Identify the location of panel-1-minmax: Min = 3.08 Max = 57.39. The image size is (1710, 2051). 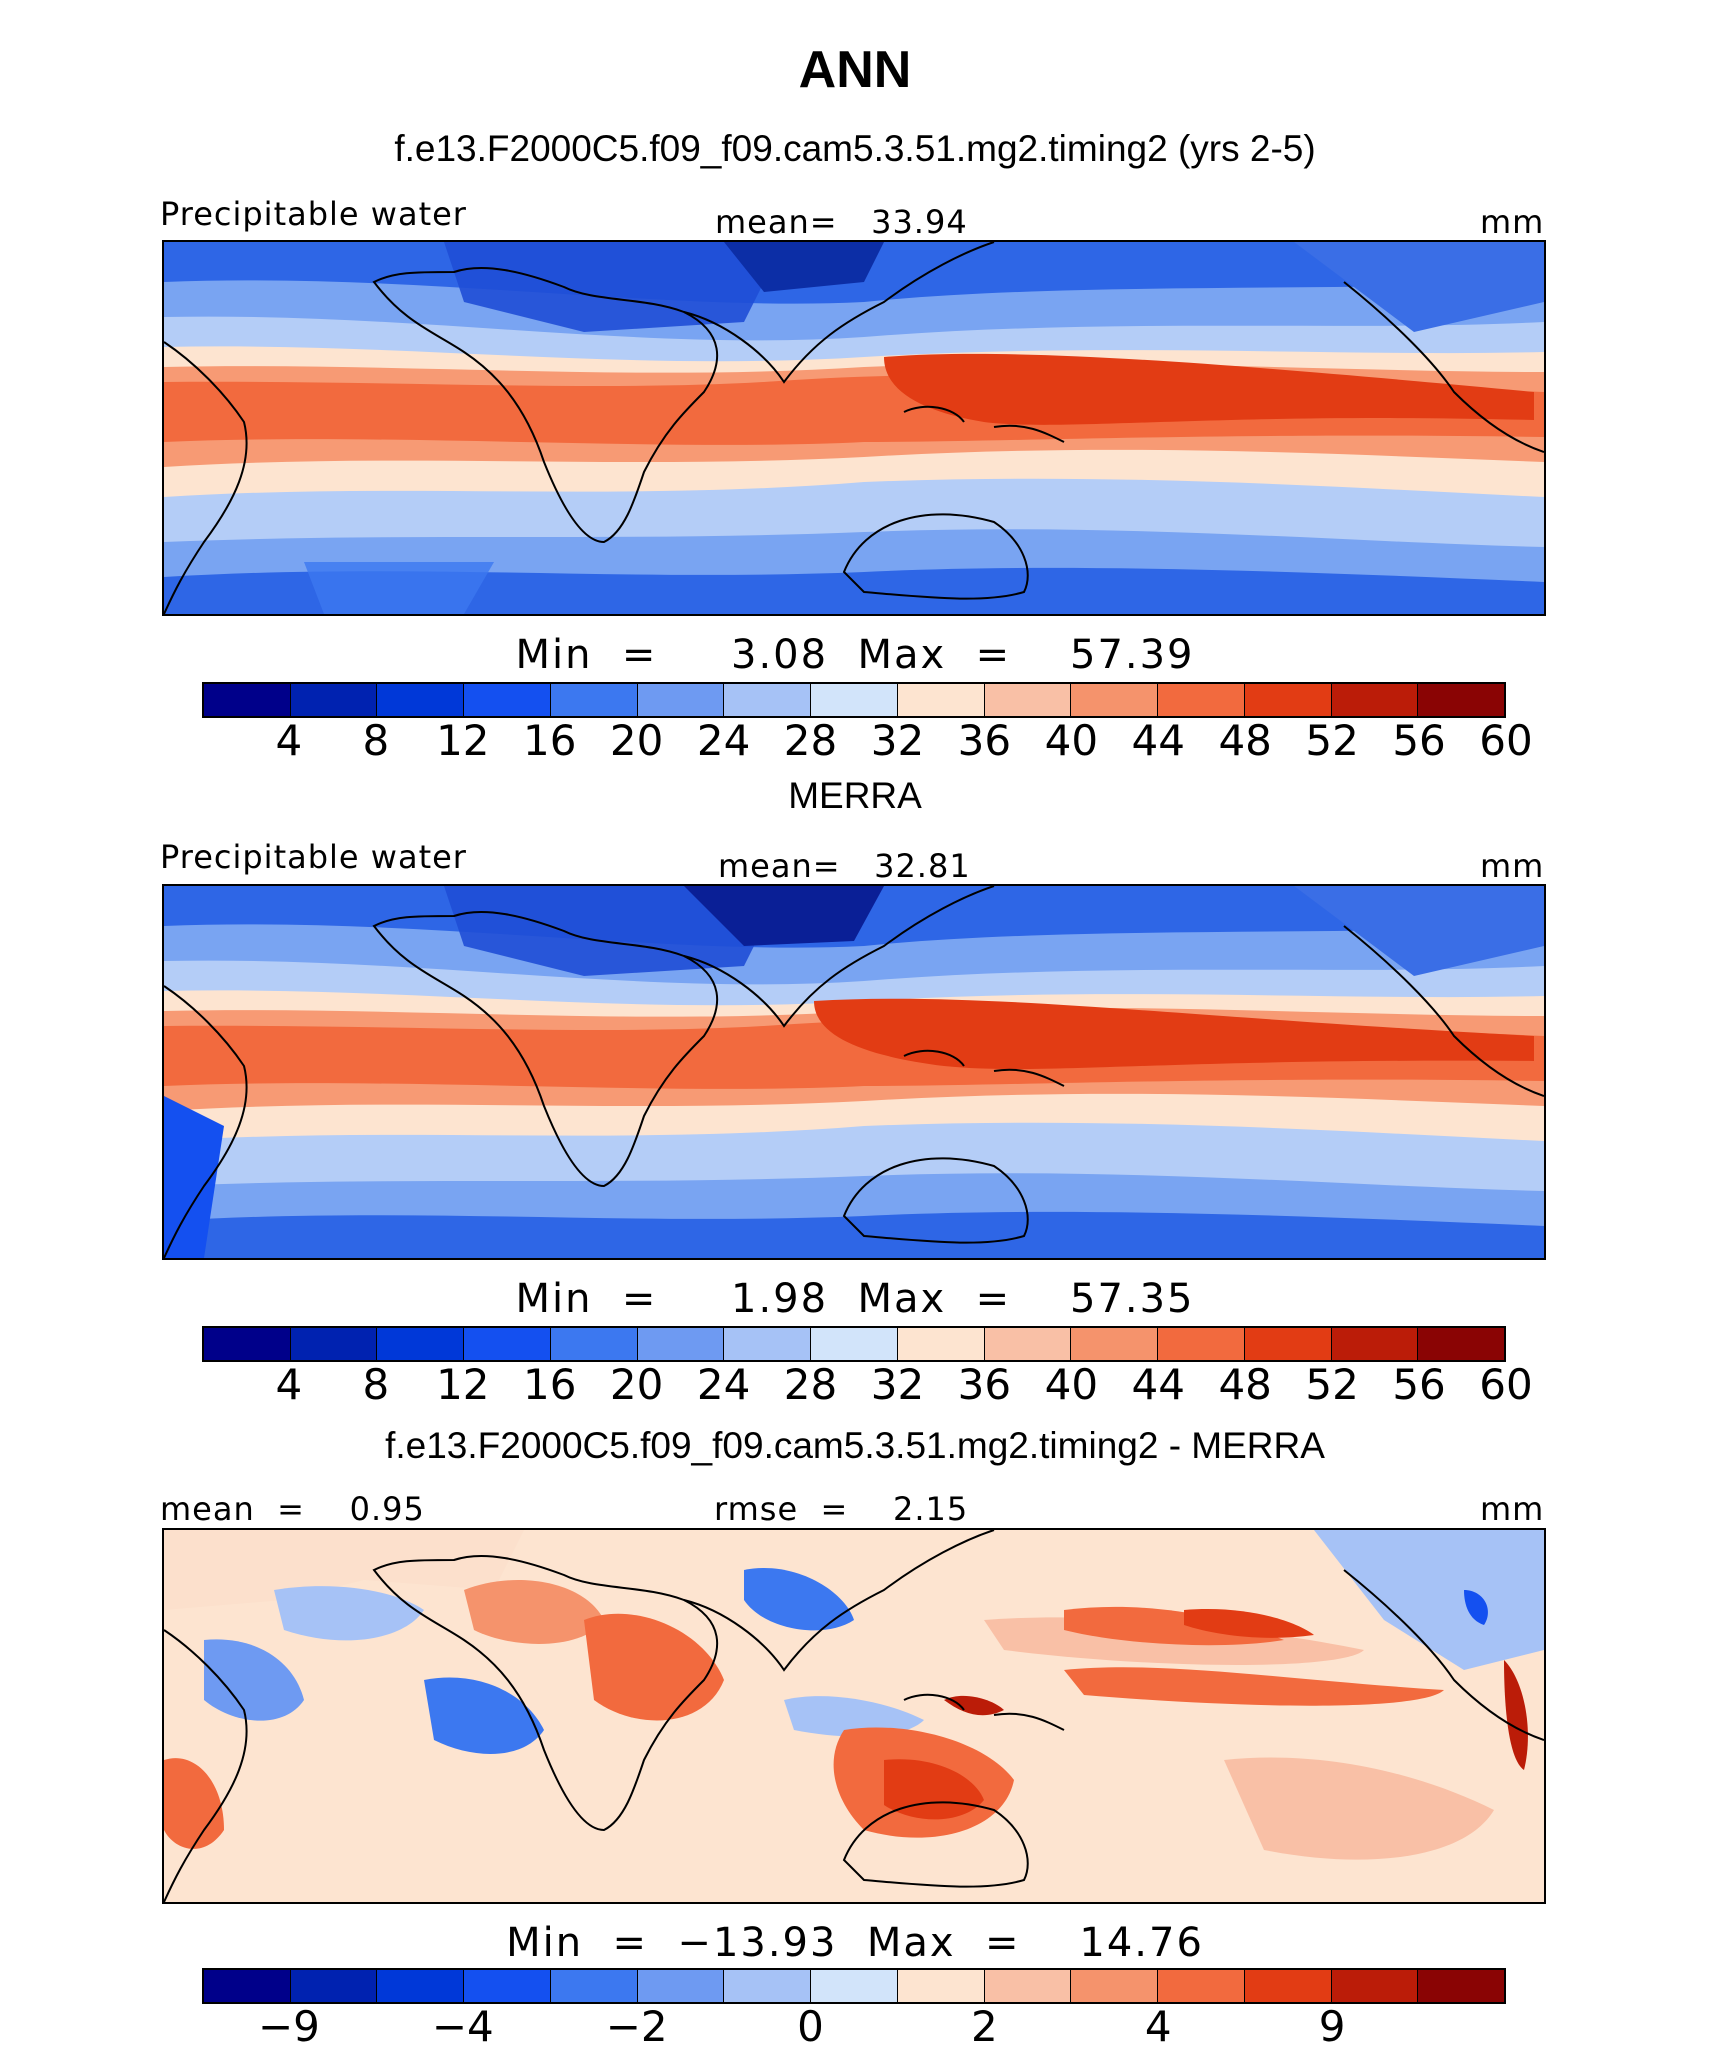
(855, 655).